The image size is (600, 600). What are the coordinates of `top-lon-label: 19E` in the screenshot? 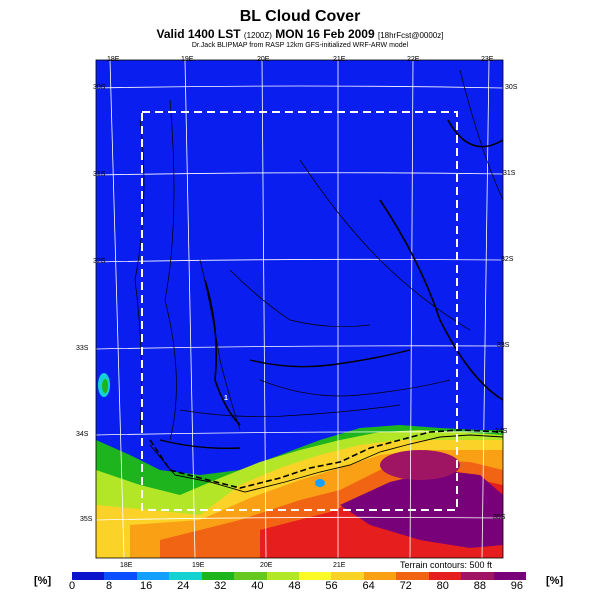 It's located at (187, 59).